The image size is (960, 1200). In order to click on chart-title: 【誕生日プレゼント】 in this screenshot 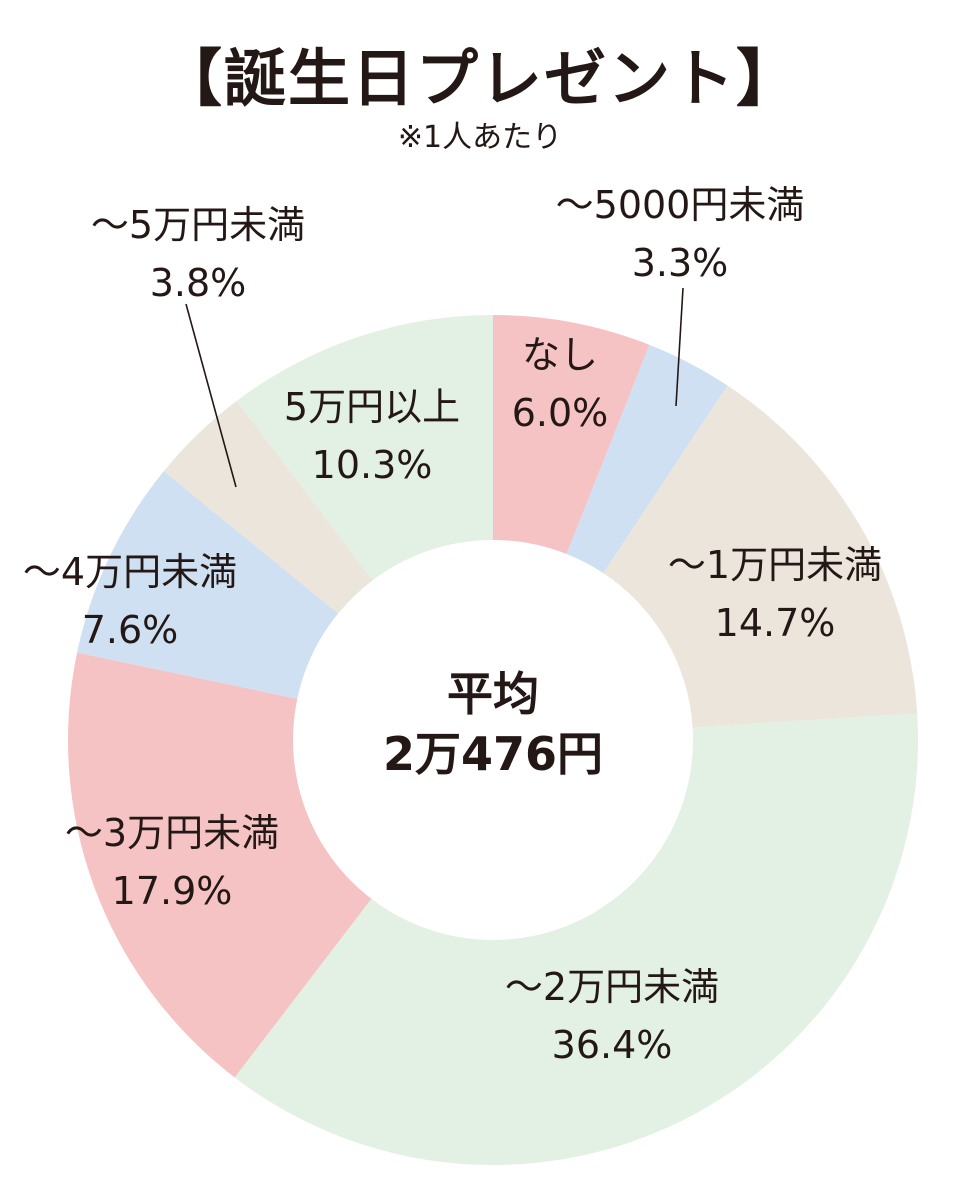, I will do `click(479, 78)`.